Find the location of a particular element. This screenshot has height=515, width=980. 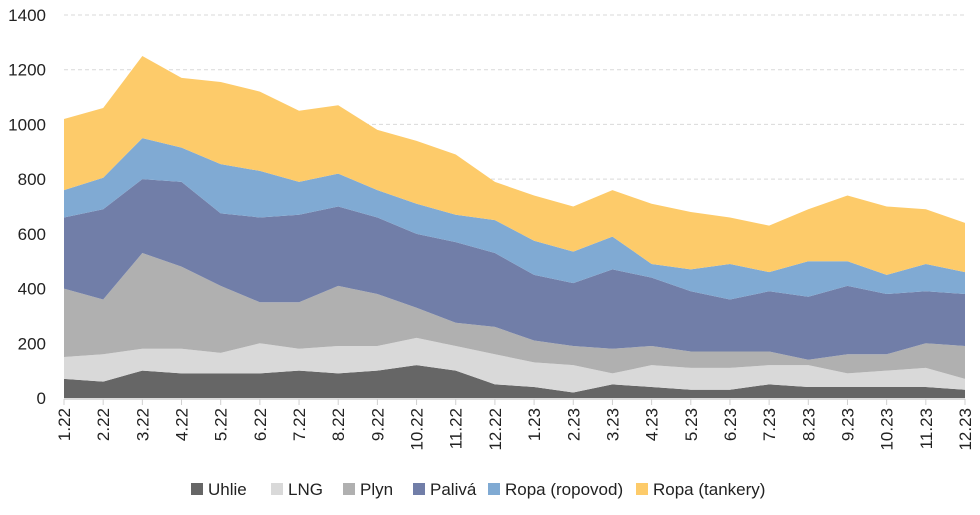

x-tick-label: 5.22 is located at coordinates (221, 424).